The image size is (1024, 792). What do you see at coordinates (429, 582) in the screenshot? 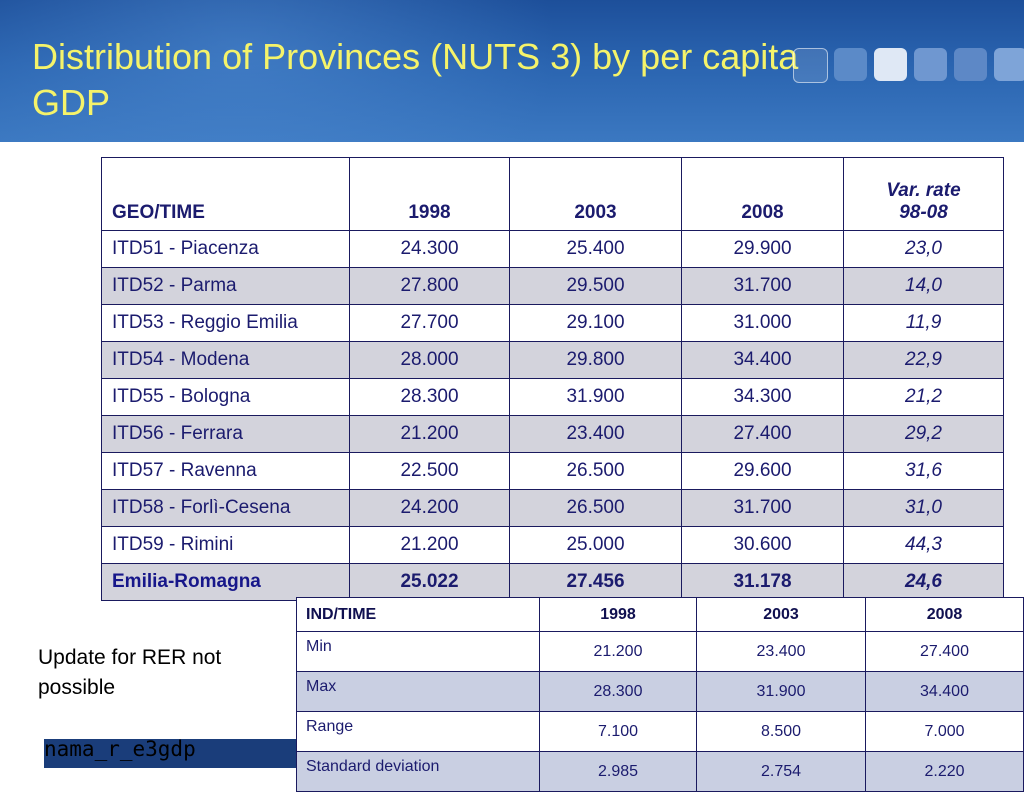
I see `value-1998-cell: 25.022` at bounding box center [429, 582].